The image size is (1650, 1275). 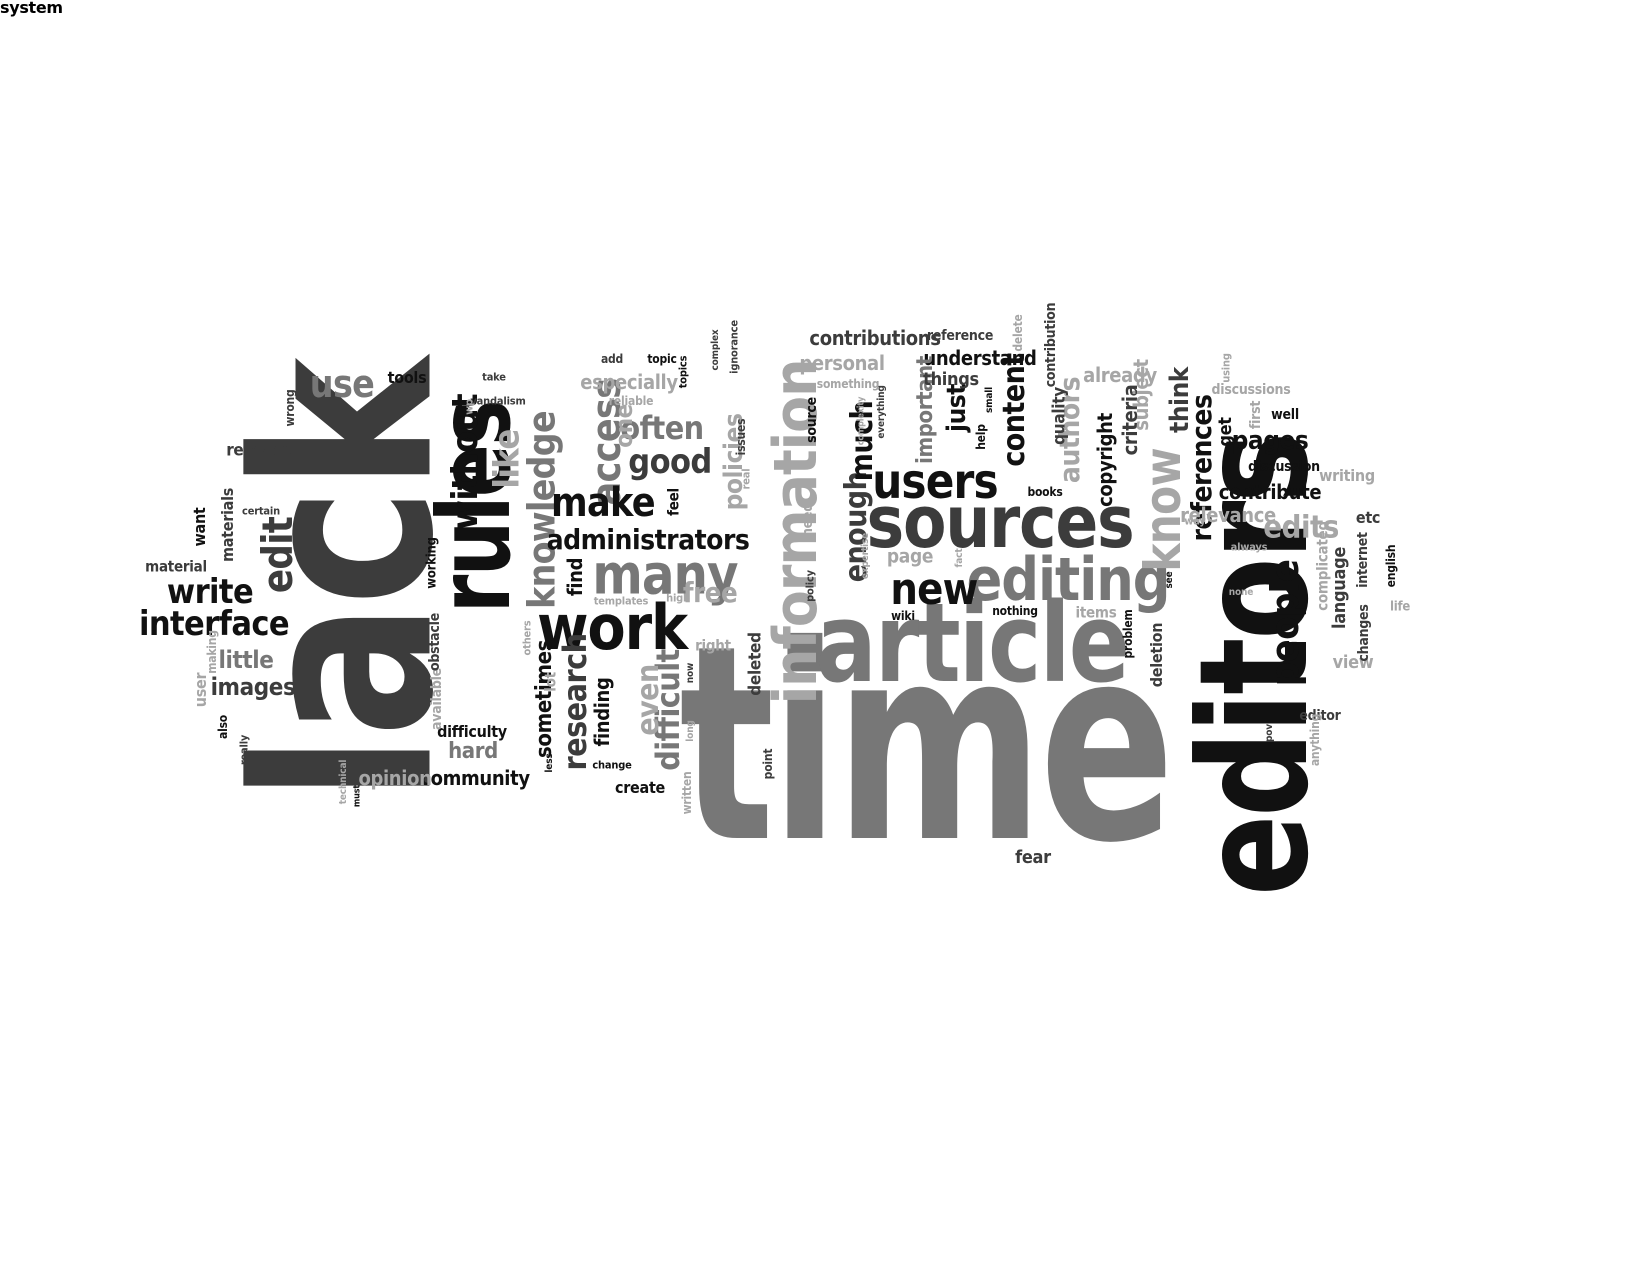 I want to click on word: opinion, so click(x=395, y=778).